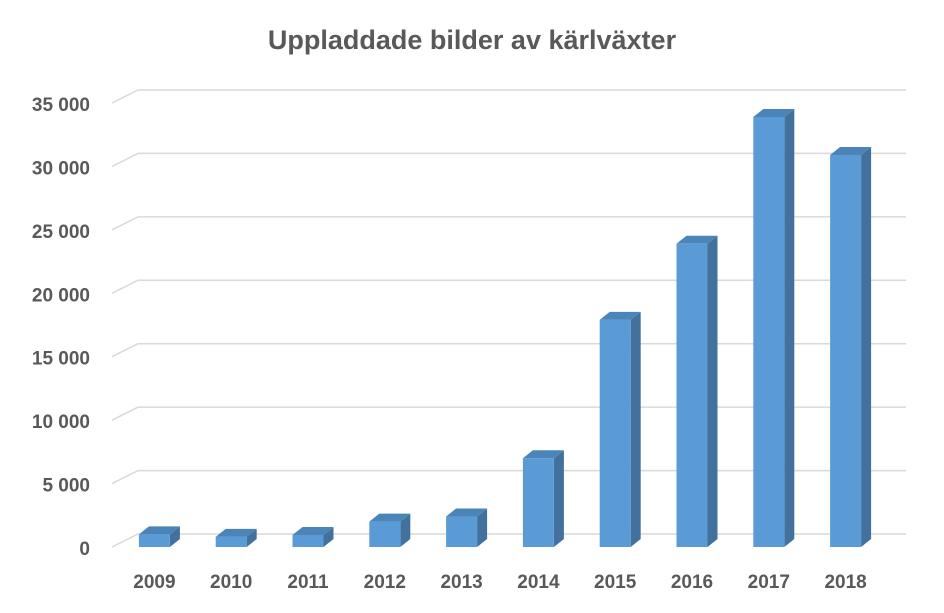  What do you see at coordinates (154, 582) in the screenshot?
I see `x-tick-label: 2009` at bounding box center [154, 582].